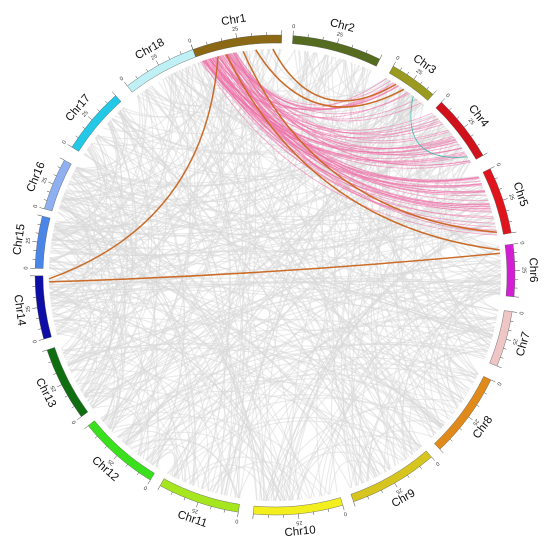 The image size is (550, 547). Describe the element at coordinates (501, 338) in the screenshot. I see `chromosome-chr7` at that location.